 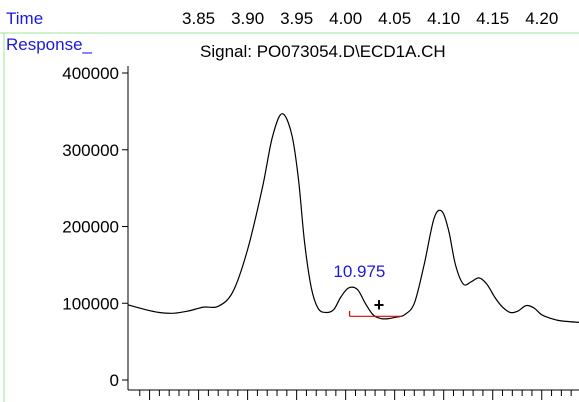 I want to click on y-tick-label: 300000, so click(x=90, y=150).